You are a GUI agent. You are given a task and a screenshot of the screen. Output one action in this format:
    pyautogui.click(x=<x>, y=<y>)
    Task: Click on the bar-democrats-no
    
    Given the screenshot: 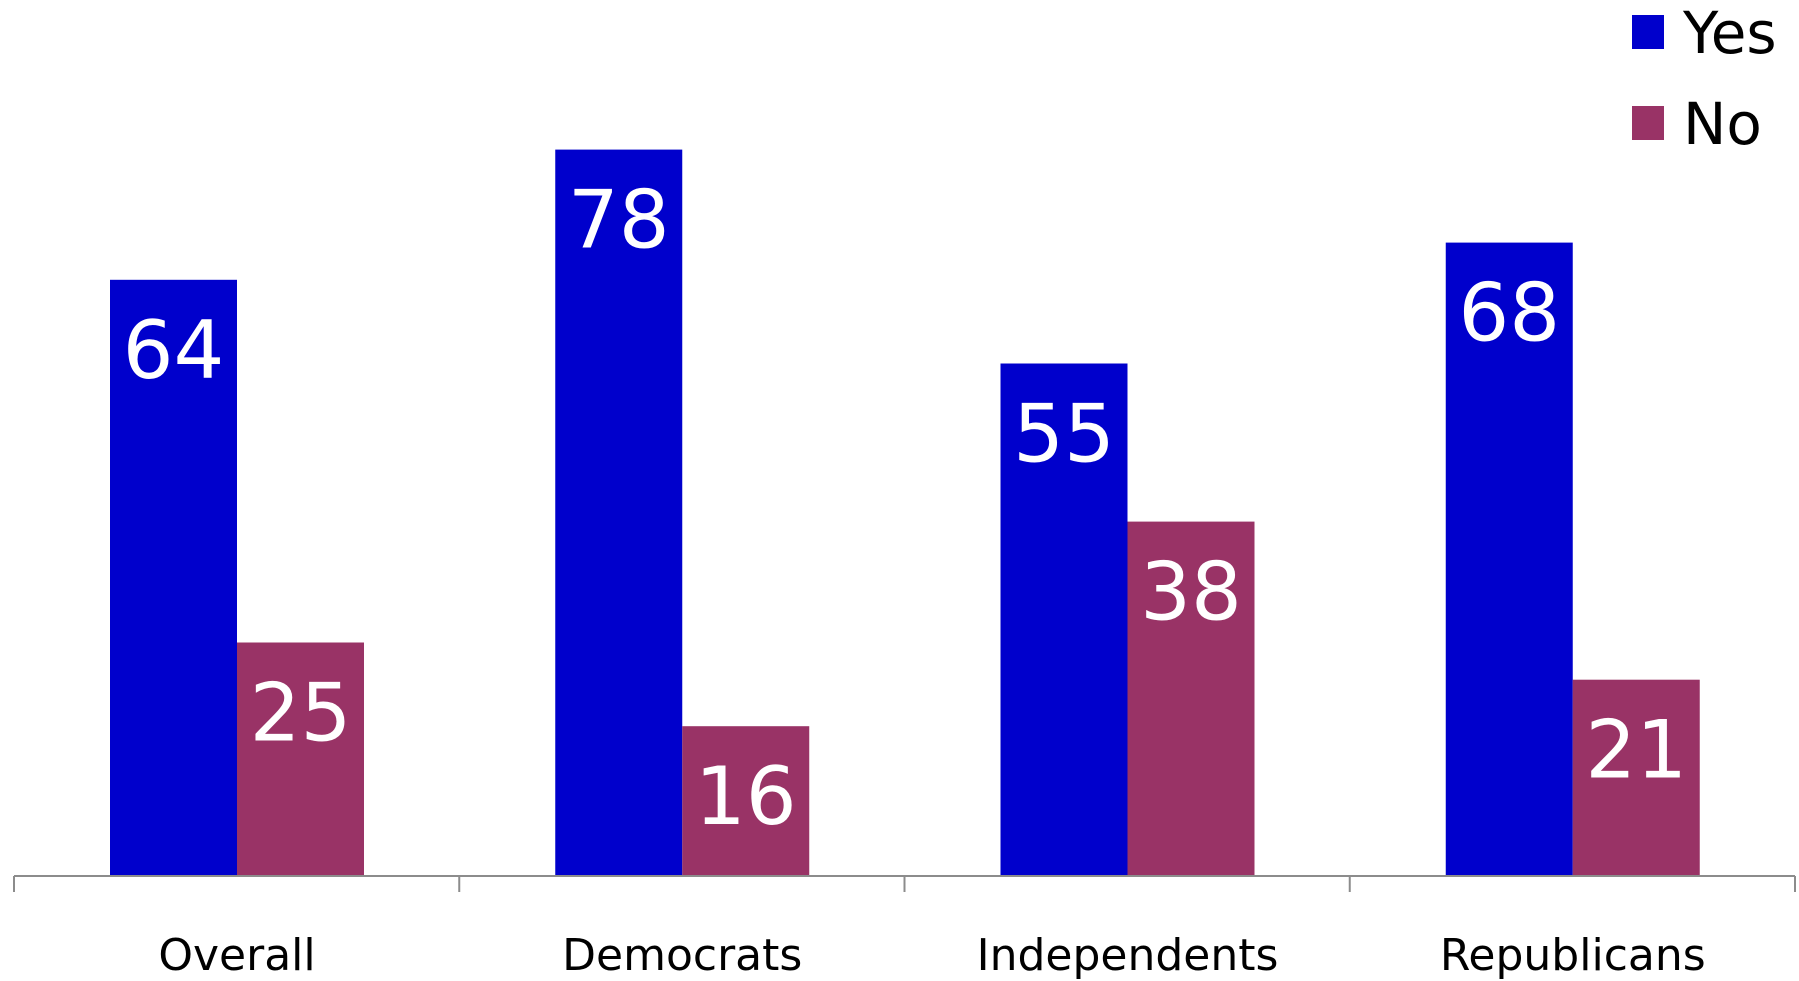 What is the action you would take?
    pyautogui.click(x=746, y=800)
    